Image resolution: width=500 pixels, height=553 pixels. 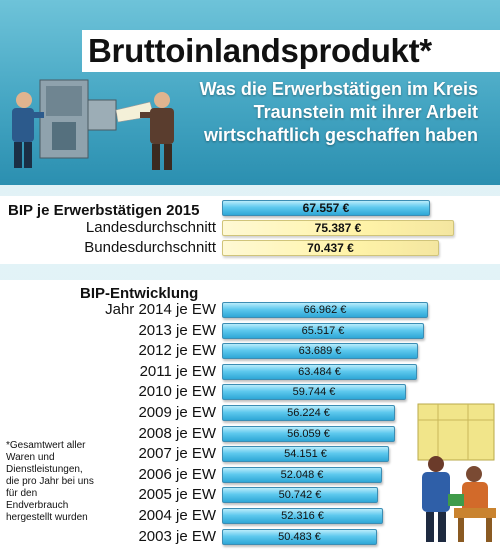 What do you see at coordinates (177, 371) in the screenshot?
I see `category-label: 2011 je EW` at bounding box center [177, 371].